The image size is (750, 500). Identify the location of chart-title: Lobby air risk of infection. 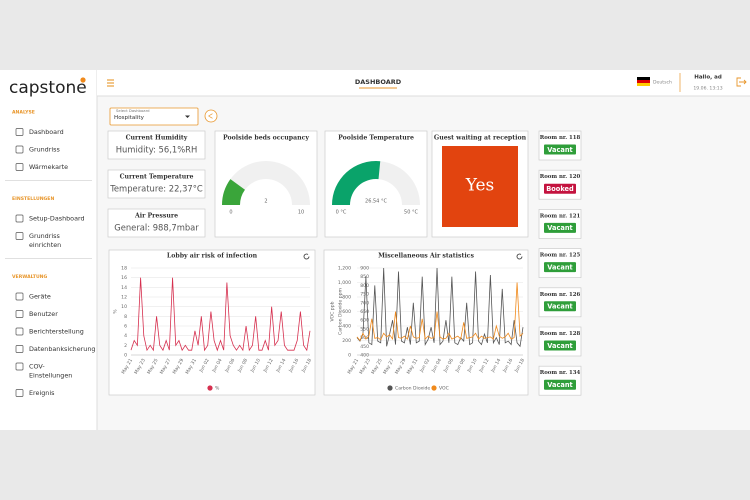
(212, 256).